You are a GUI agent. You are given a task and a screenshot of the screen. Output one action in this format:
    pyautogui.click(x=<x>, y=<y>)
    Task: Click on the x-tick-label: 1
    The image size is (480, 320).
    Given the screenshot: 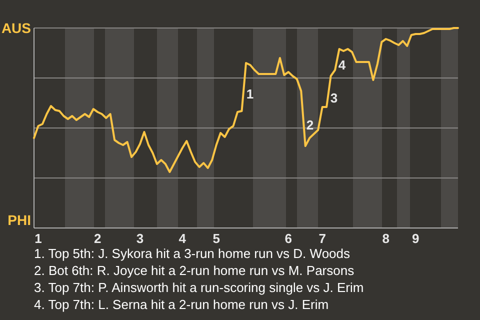 What is the action you would take?
    pyautogui.click(x=38, y=238)
    